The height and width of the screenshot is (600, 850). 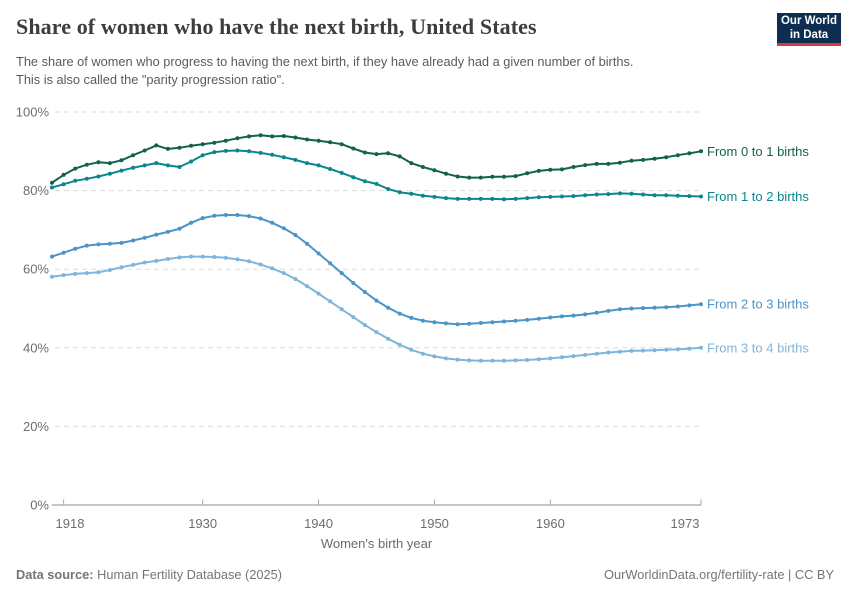 I want to click on y-tick-label-80: 80%, so click(x=36, y=190).